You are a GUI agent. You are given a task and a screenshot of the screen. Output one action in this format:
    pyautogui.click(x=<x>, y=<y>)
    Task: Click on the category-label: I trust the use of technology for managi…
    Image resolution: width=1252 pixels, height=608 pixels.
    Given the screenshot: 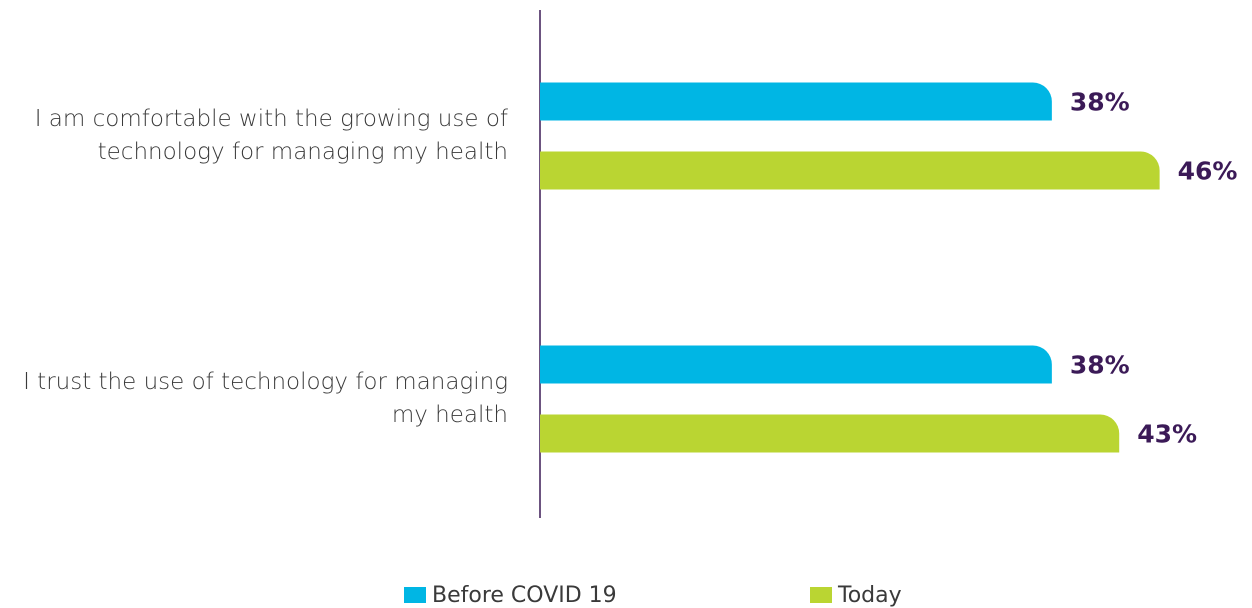 What is the action you would take?
    pyautogui.click(x=265, y=398)
    